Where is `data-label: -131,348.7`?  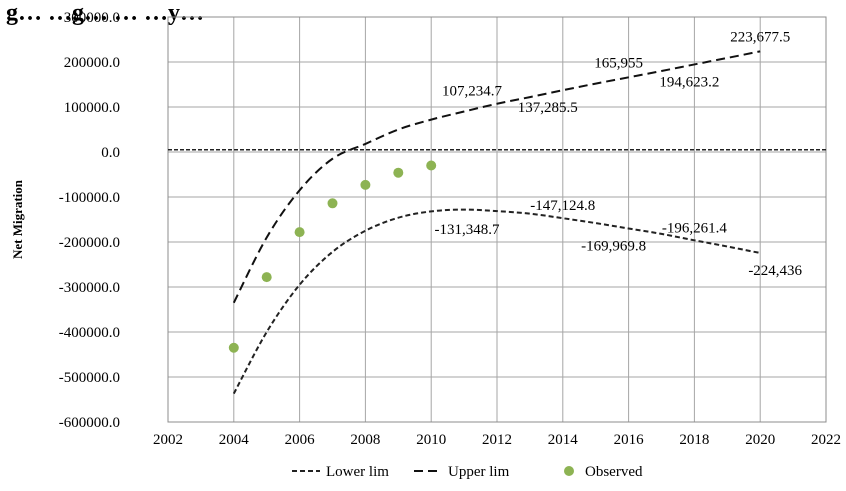
data-label: -131,348.7 is located at coordinates (467, 230).